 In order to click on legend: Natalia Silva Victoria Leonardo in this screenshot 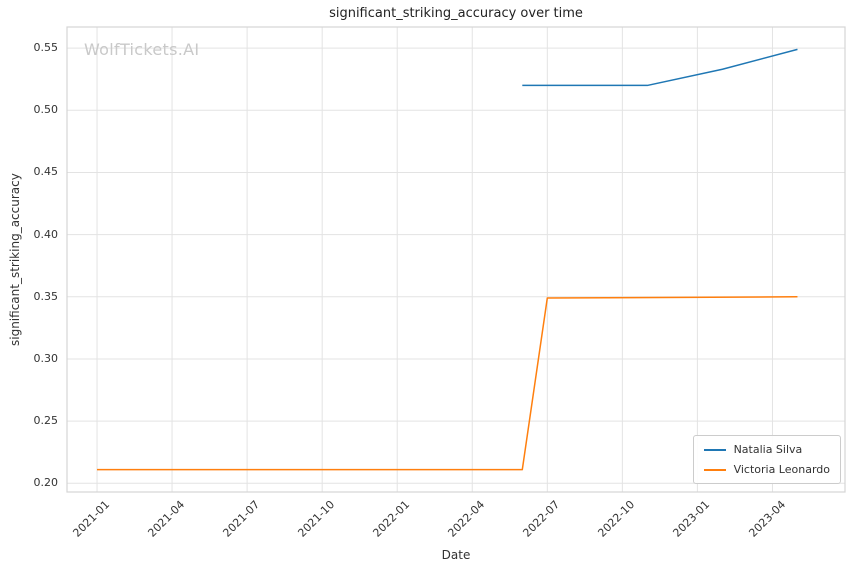, I will do `click(766, 459)`.